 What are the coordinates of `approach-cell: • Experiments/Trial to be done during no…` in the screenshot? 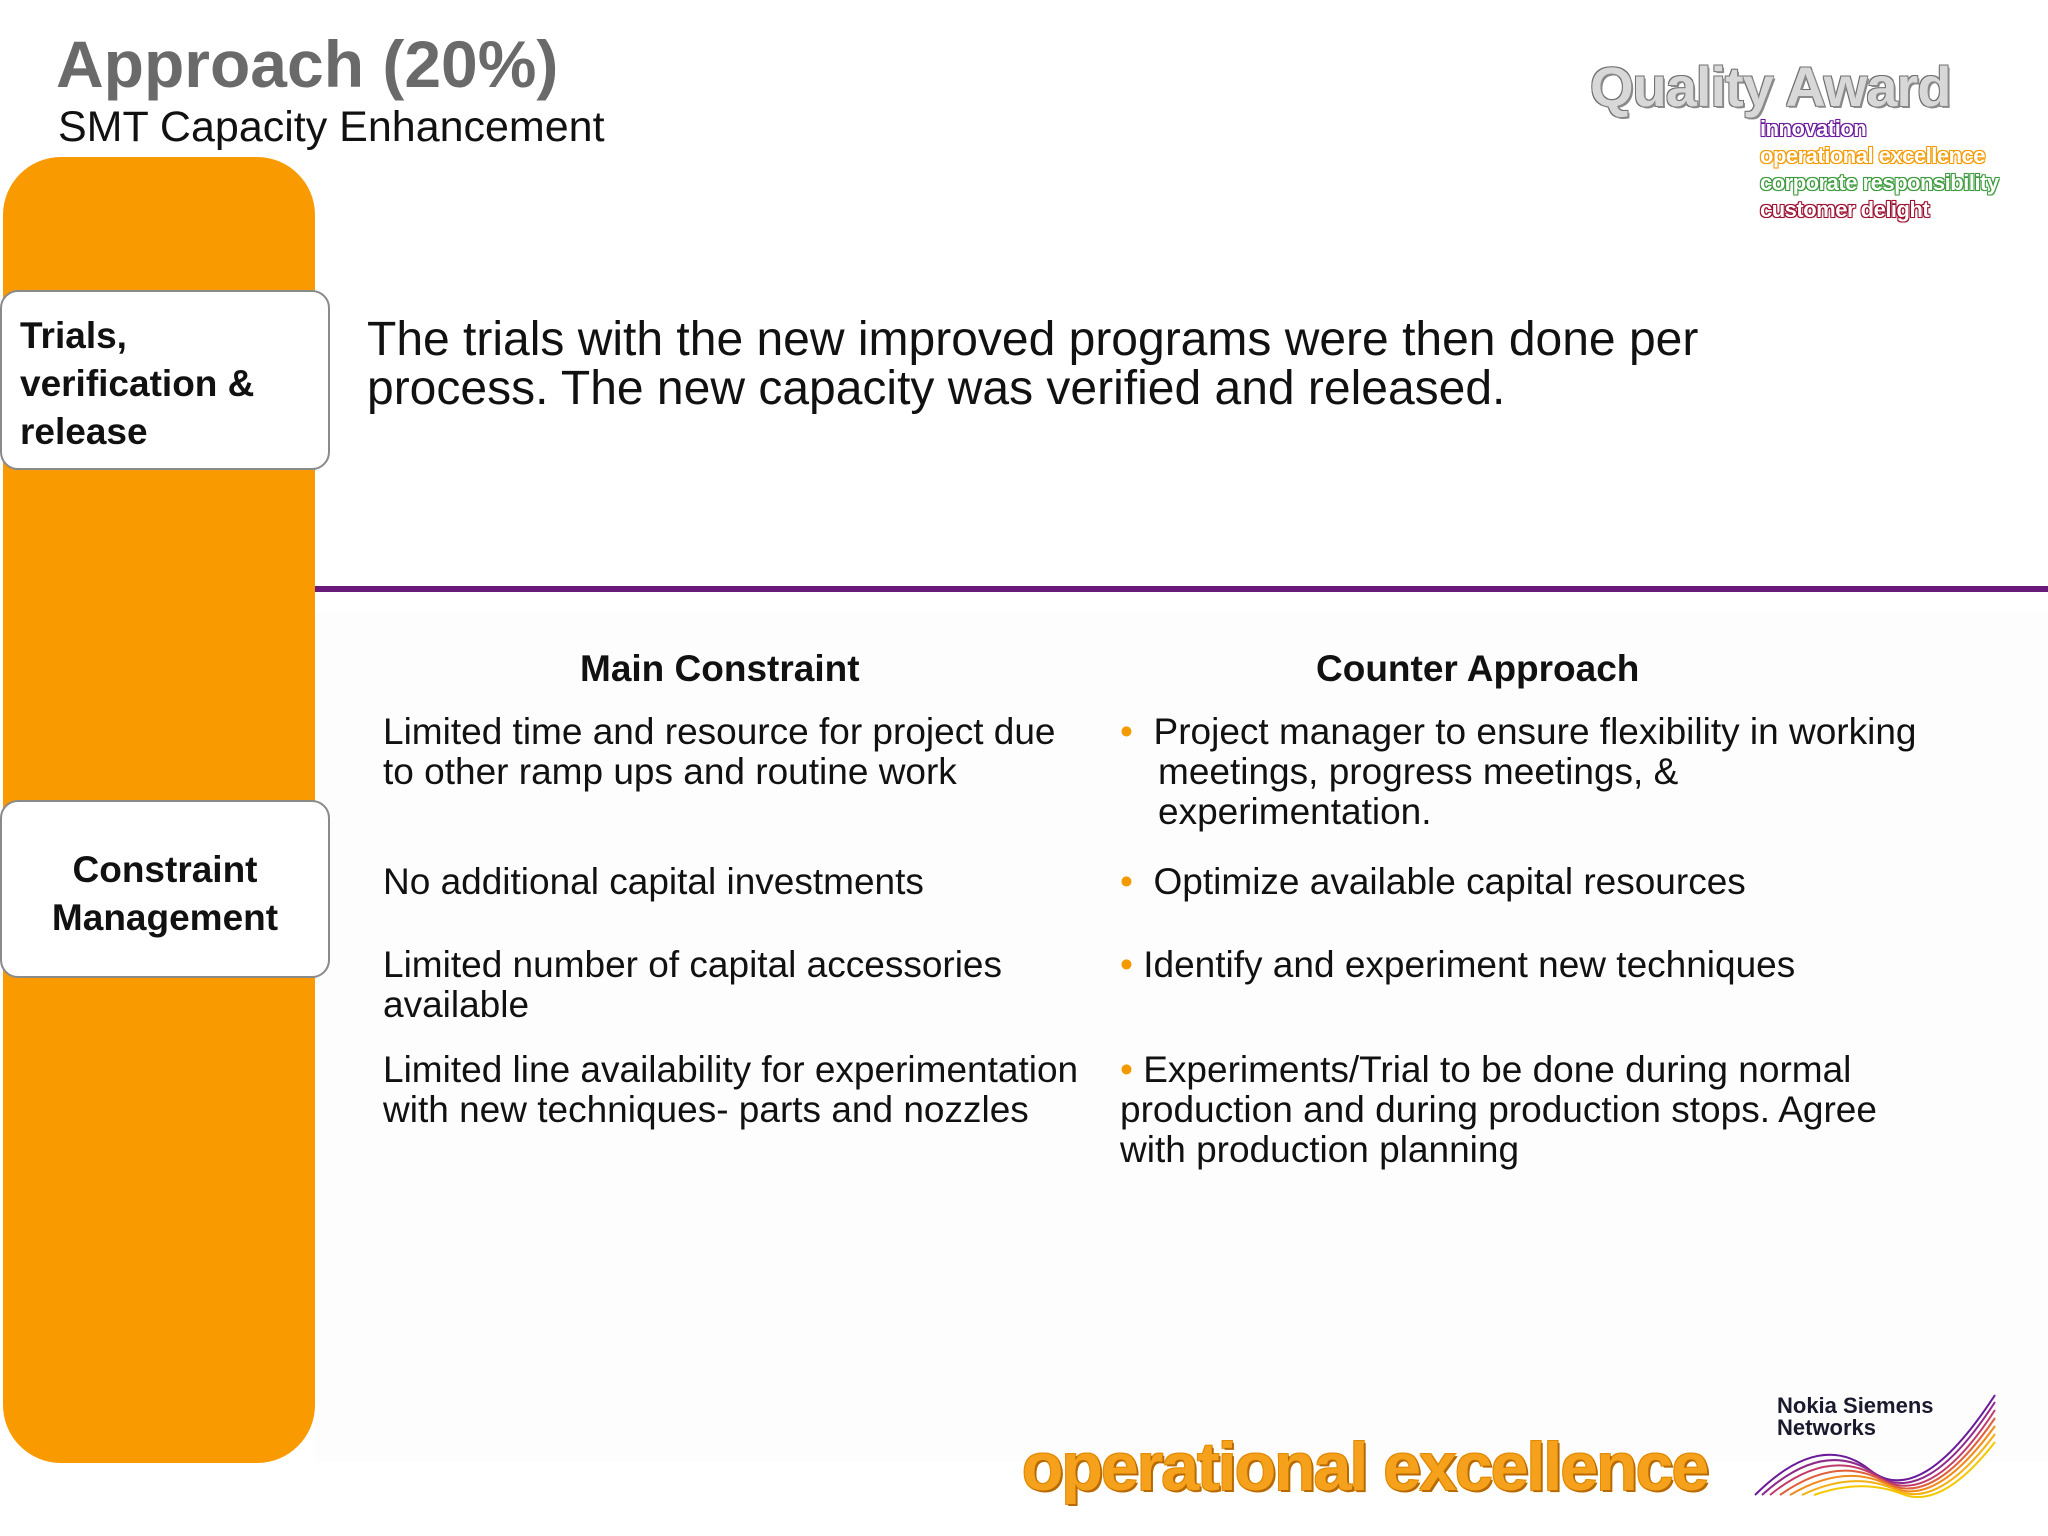 It's located at (1500, 1110).